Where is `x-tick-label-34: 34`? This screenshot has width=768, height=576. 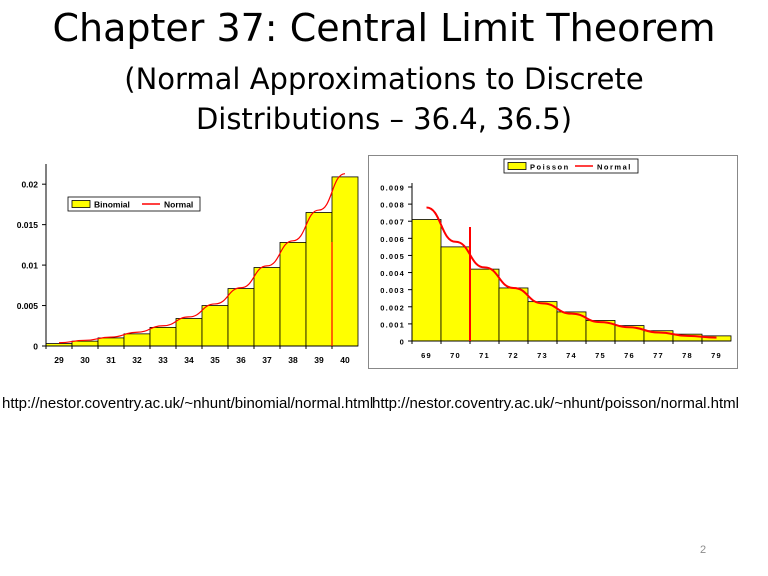
x-tick-label-34: 34 is located at coordinates (189, 360).